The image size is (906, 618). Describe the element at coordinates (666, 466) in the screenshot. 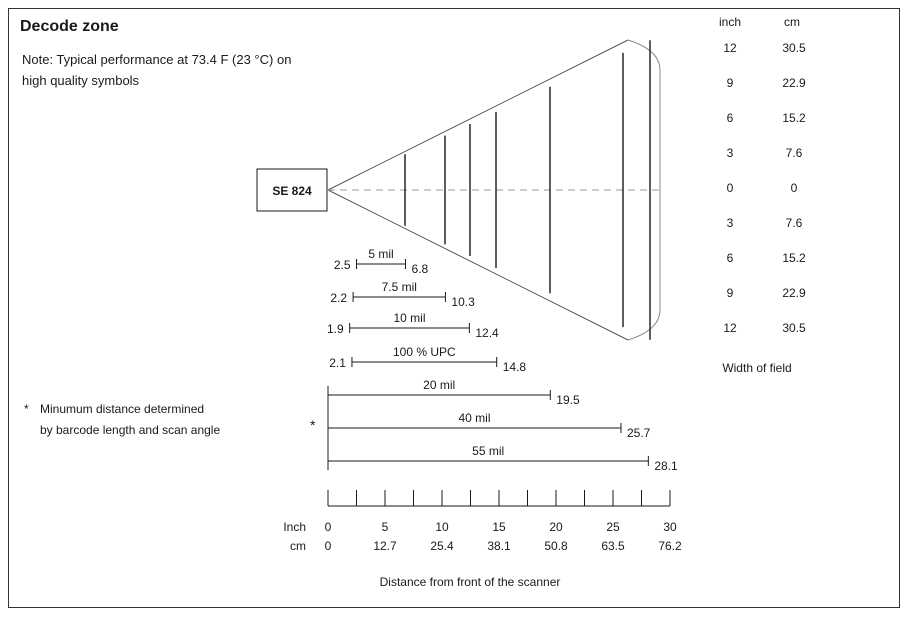

I see `range-max-value: 28.1` at that location.